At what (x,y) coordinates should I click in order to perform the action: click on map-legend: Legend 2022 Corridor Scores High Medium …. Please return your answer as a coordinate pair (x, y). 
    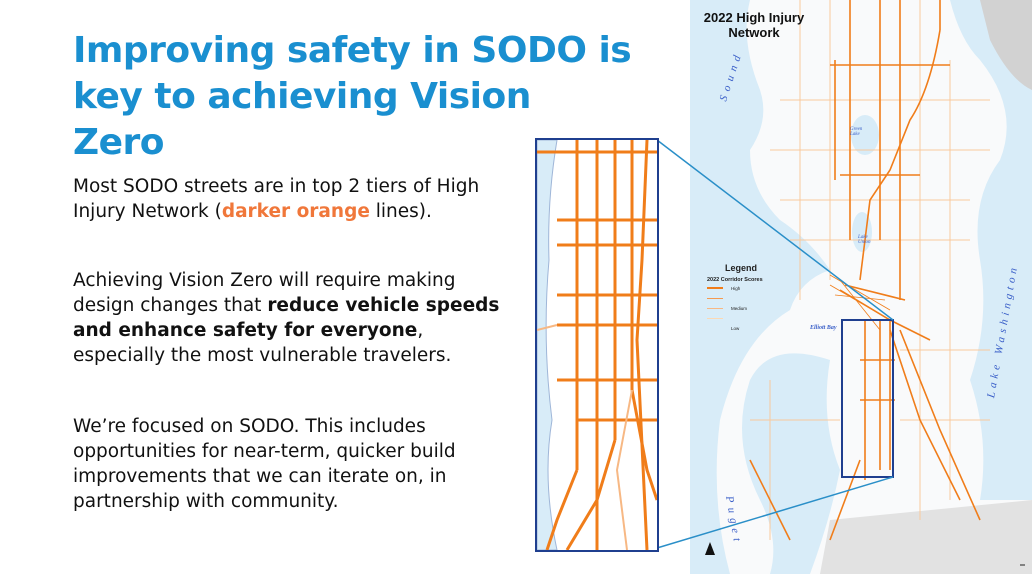
    Looking at the image, I should click on (735, 298).